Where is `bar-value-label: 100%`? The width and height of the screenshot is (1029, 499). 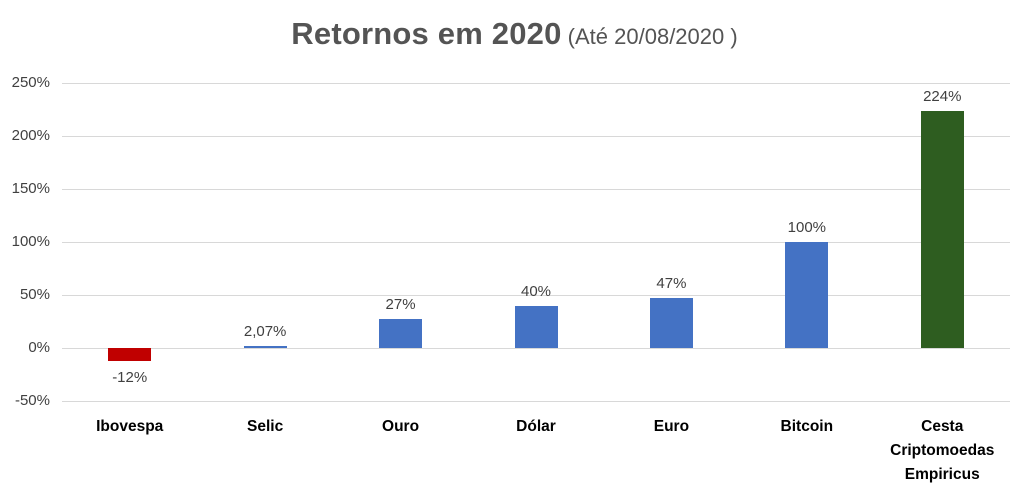
bar-value-label: 100% is located at coordinates (807, 227).